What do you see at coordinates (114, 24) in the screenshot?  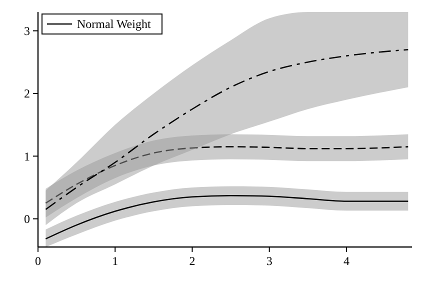 I see `legend-label: Normal Weight` at bounding box center [114, 24].